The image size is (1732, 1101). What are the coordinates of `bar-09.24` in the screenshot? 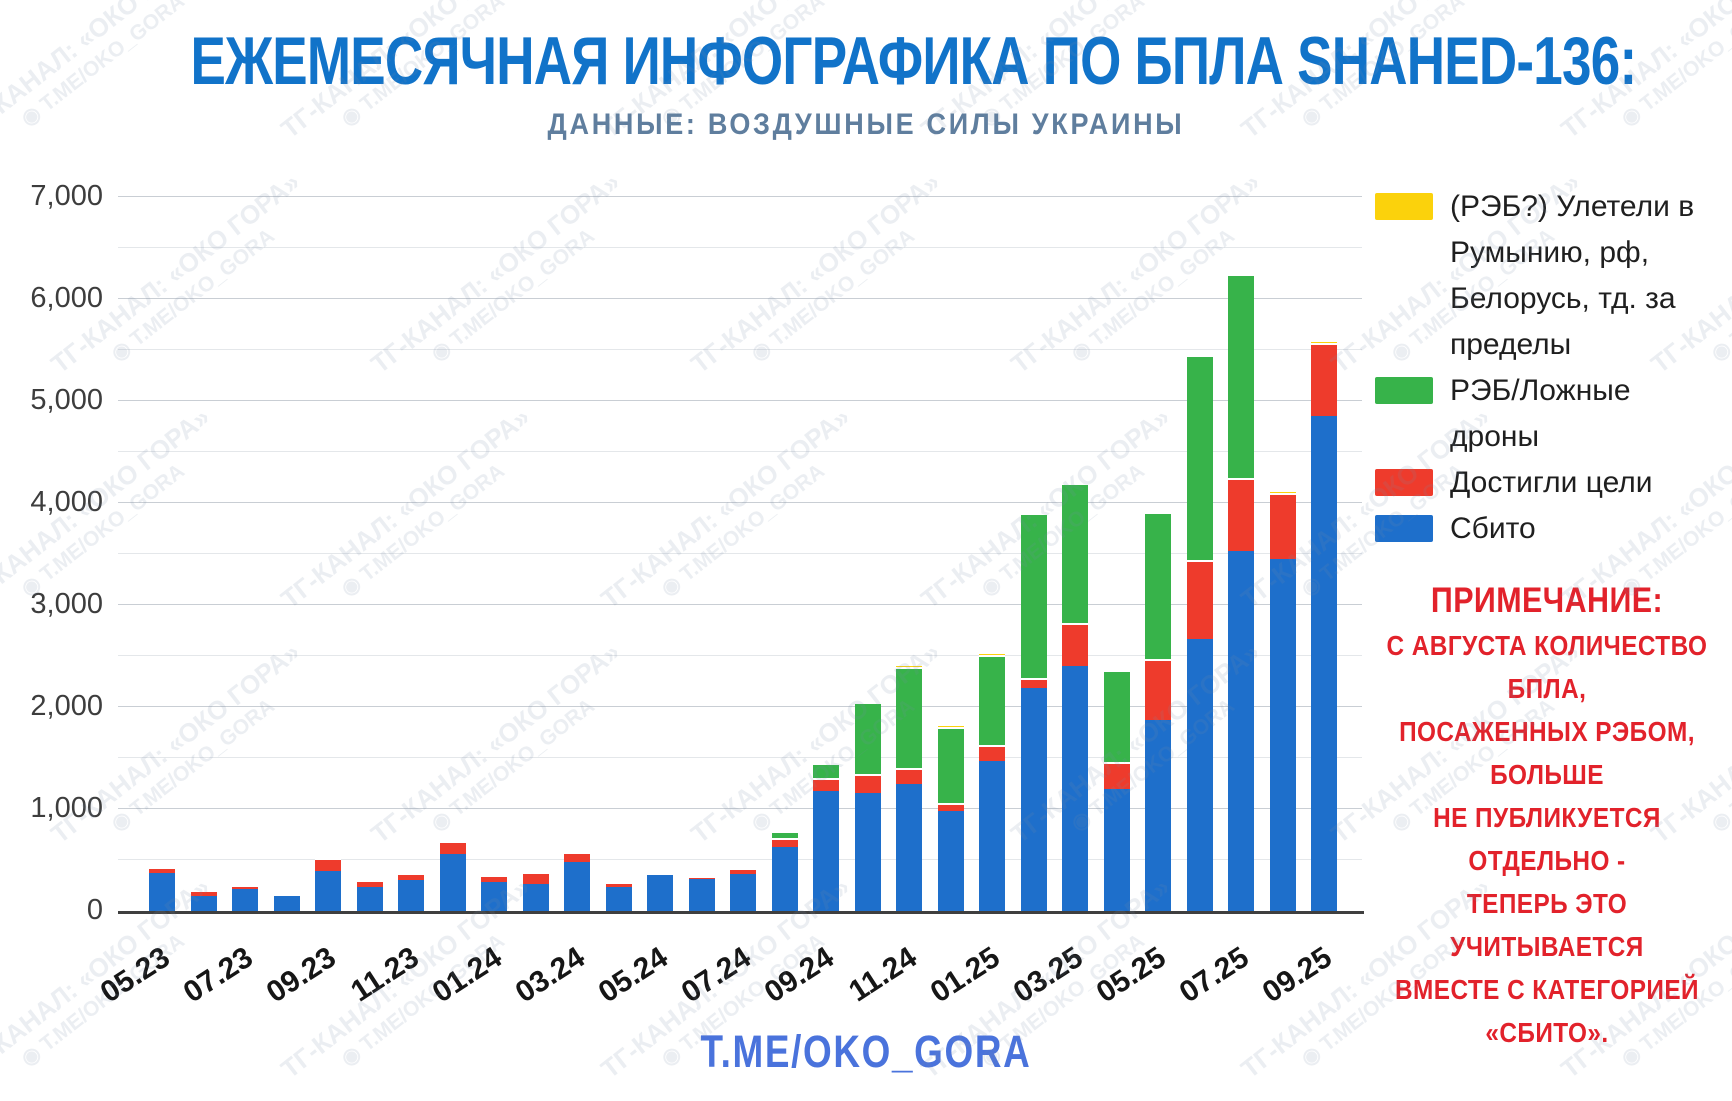 It's located at (826, 837).